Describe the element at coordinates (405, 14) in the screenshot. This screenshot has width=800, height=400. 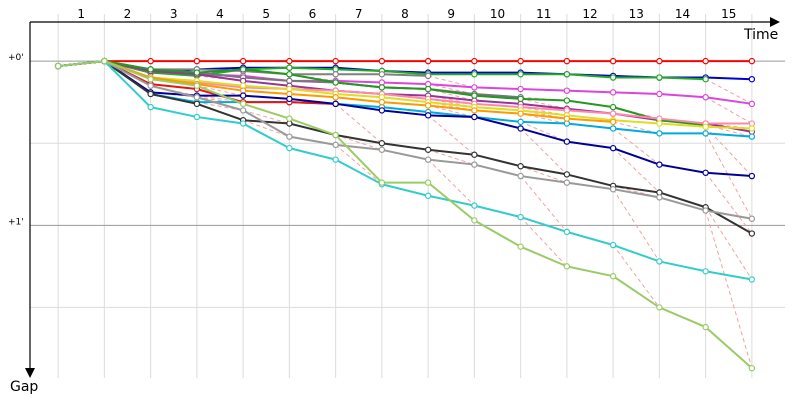
I see `x-tick-label: 8` at that location.